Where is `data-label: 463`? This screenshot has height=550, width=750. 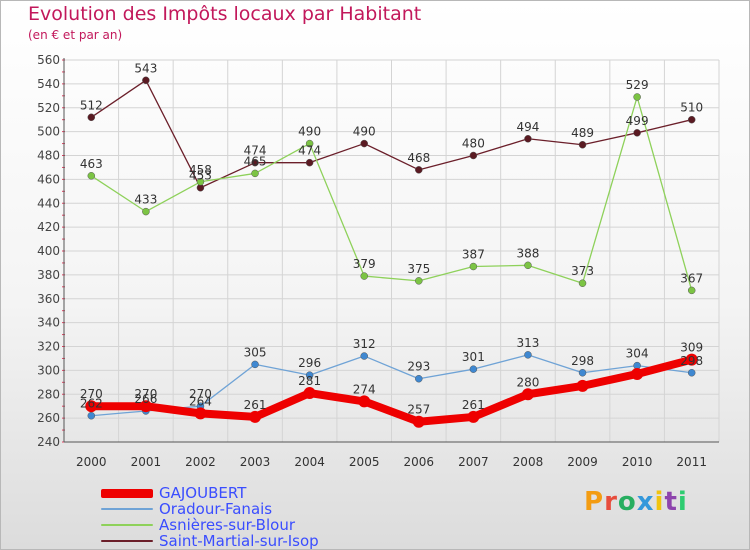
data-label: 463 is located at coordinates (91, 164).